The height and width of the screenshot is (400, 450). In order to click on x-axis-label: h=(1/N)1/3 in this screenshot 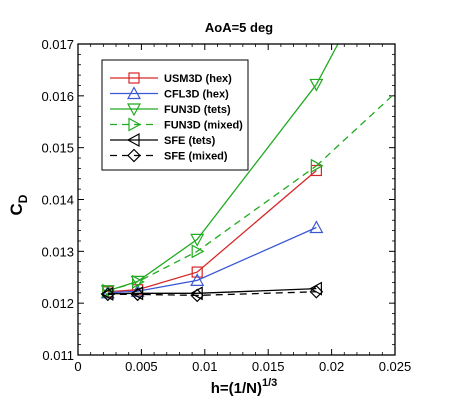, I will do `click(244, 387)`.